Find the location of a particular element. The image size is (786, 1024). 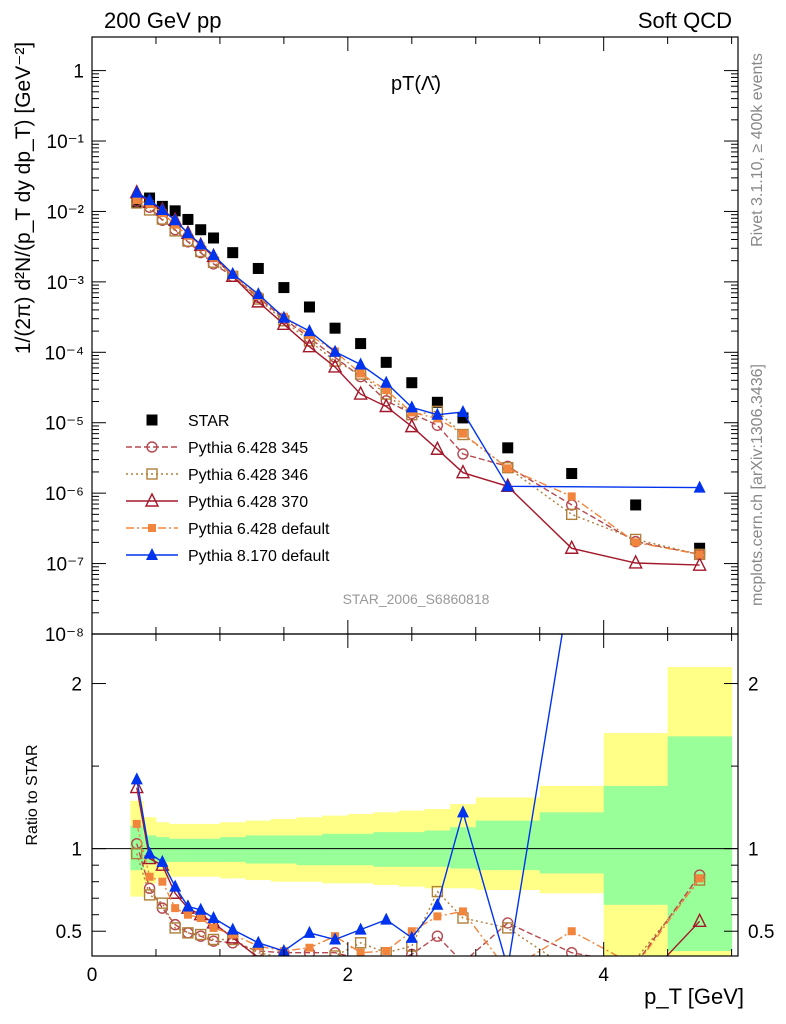

main-y-tick-label: 10⁻⁴ is located at coordinates (64, 353).